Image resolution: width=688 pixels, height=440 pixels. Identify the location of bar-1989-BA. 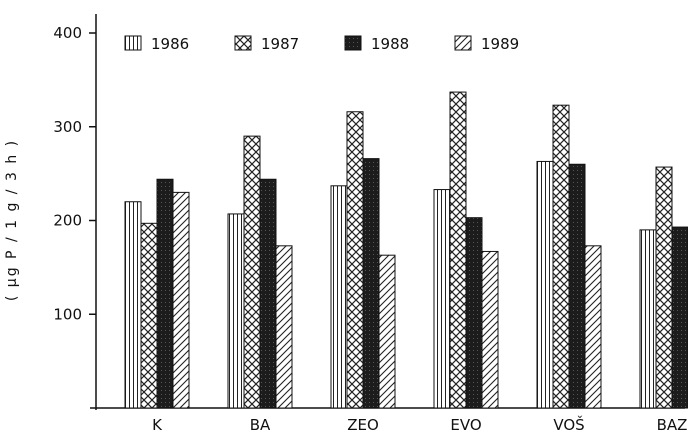
(284, 327).